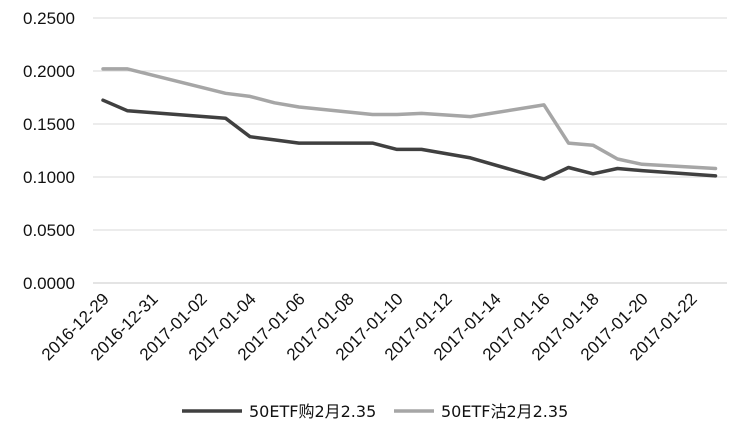 Image resolution: width=737 pixels, height=433 pixels. What do you see at coordinates (49, 151) in the screenshot?
I see `y-axis-ticks: 0.0000 0.0500 0.1000 0.1500 0.2000 0.2500` at bounding box center [49, 151].